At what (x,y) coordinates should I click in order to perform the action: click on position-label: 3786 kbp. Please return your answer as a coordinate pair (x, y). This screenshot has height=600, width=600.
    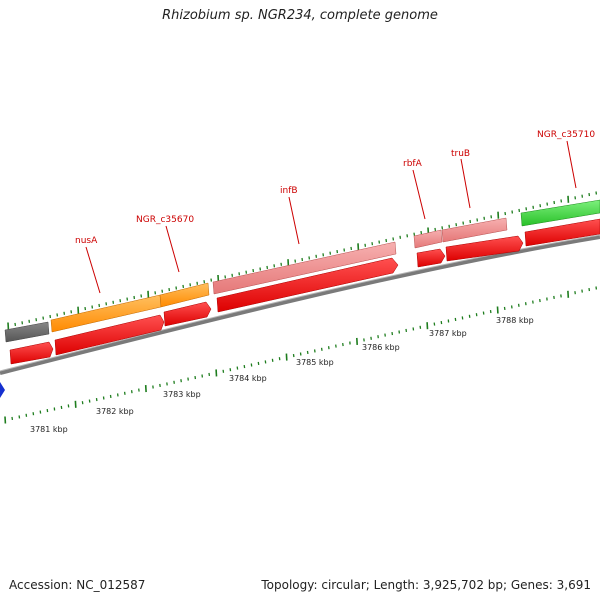
    Looking at the image, I should click on (381, 347).